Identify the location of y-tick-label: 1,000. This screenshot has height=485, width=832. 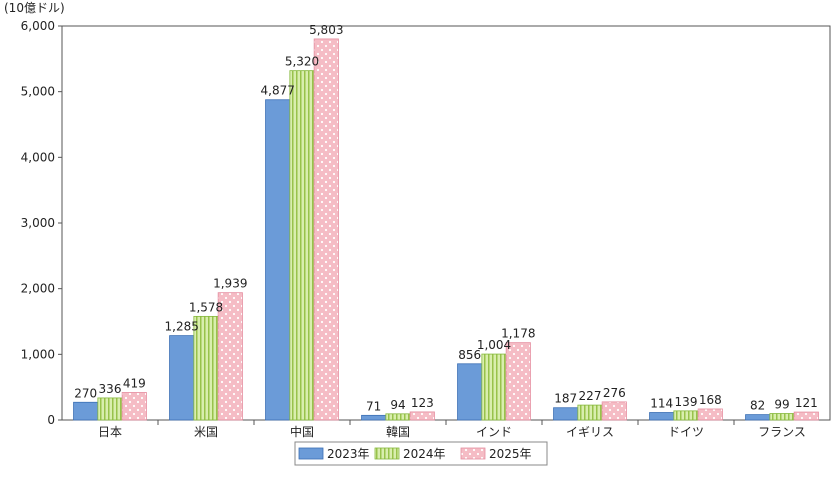
(38, 354).